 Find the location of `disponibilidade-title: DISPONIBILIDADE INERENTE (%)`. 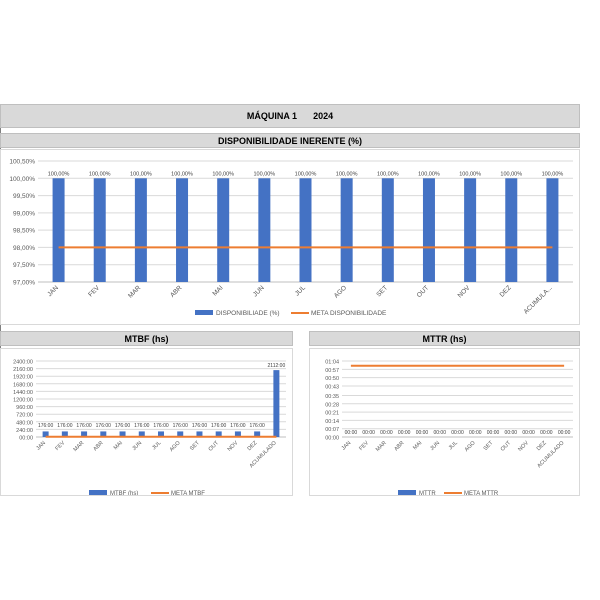

disponibilidade-title: DISPONIBILIDADE INERENTE (%) is located at coordinates (289, 140).